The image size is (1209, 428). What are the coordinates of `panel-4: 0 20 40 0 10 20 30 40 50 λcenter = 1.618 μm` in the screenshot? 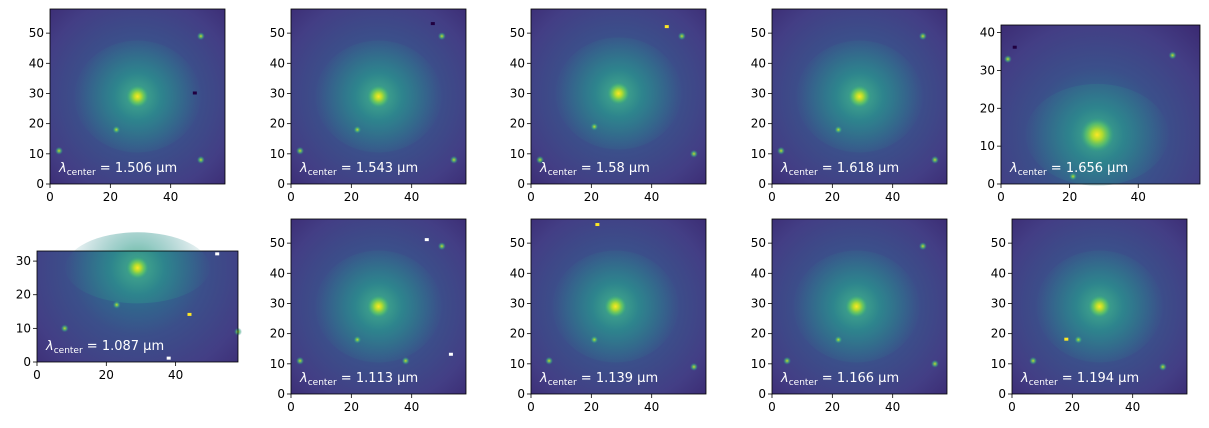 It's located at (849, 106).